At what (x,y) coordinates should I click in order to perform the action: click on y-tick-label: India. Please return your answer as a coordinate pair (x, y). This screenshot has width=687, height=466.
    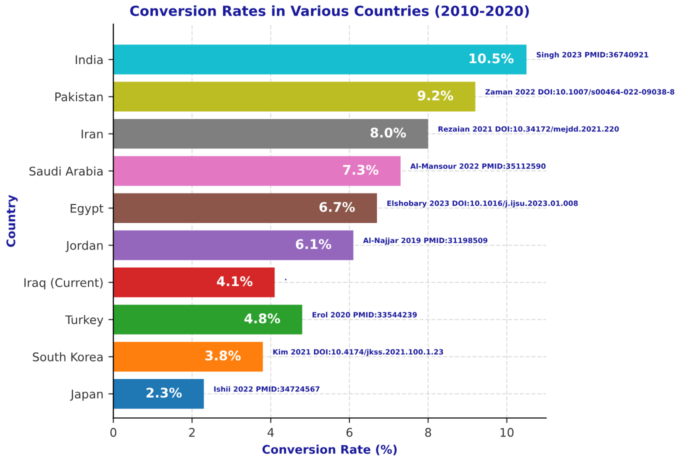
    Looking at the image, I should click on (89, 59).